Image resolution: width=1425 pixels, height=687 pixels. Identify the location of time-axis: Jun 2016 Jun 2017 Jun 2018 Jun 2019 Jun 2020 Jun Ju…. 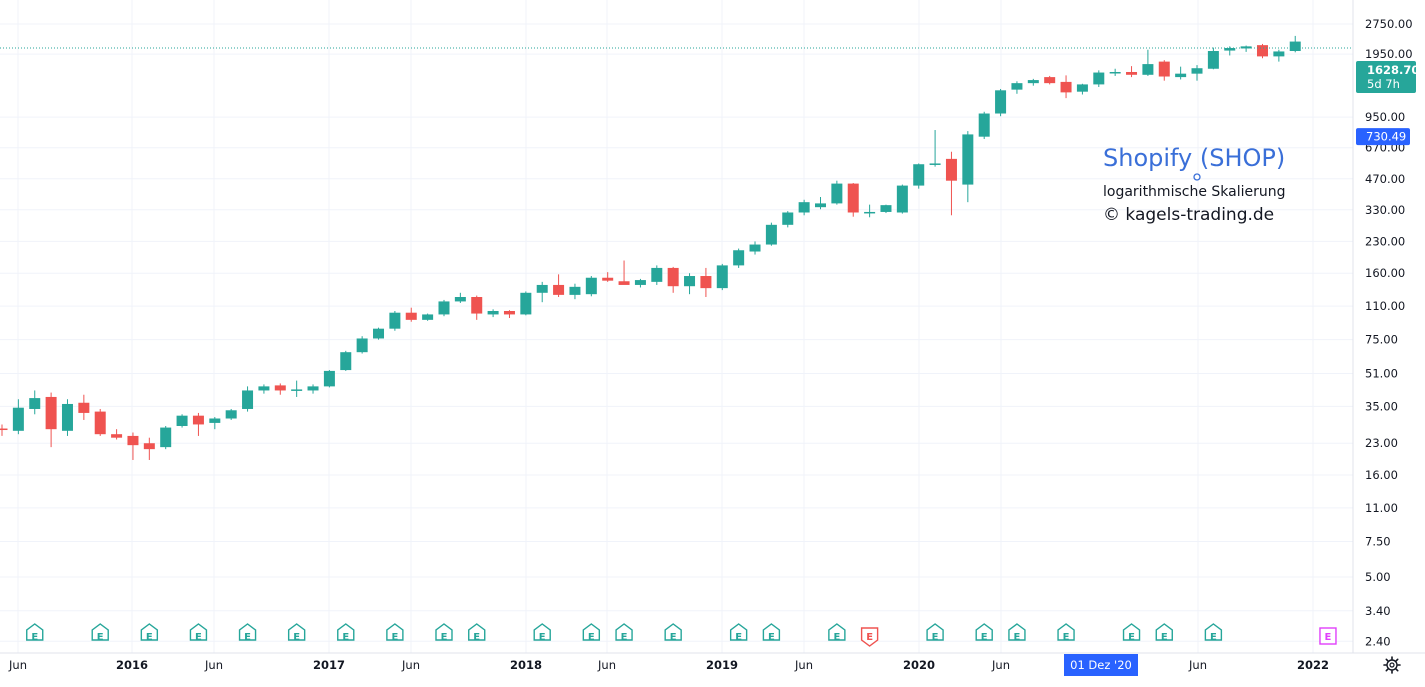
(668, 665).